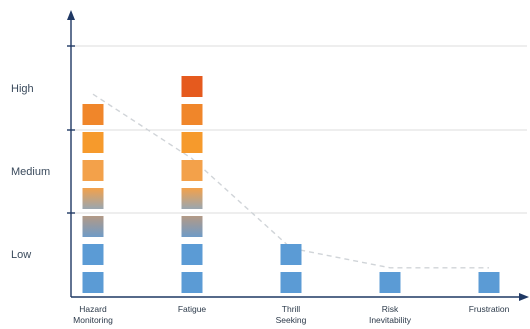 Image resolution: width=530 pixels, height=329 pixels. I want to click on y-level-high: High, so click(22, 89).